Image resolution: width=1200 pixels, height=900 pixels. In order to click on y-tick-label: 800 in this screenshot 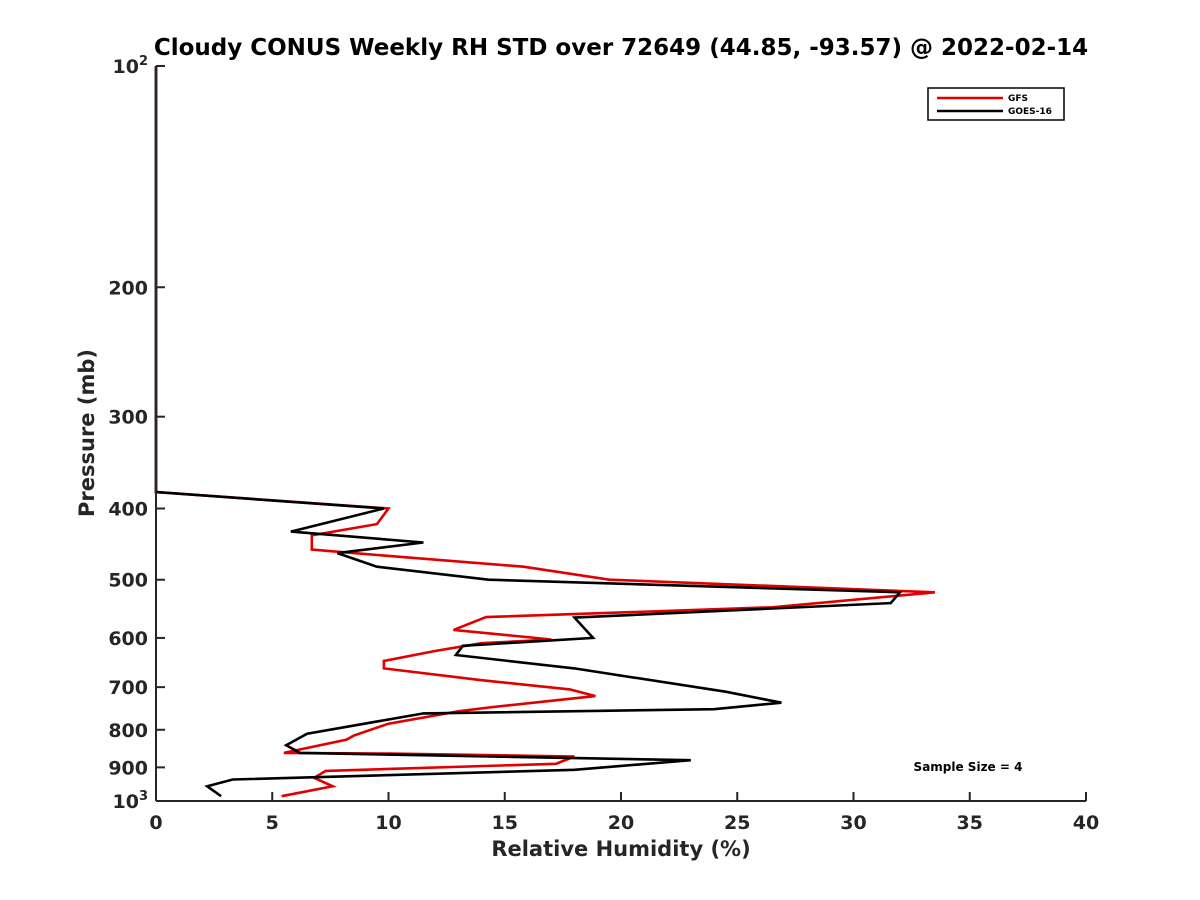, I will do `click(128, 731)`.